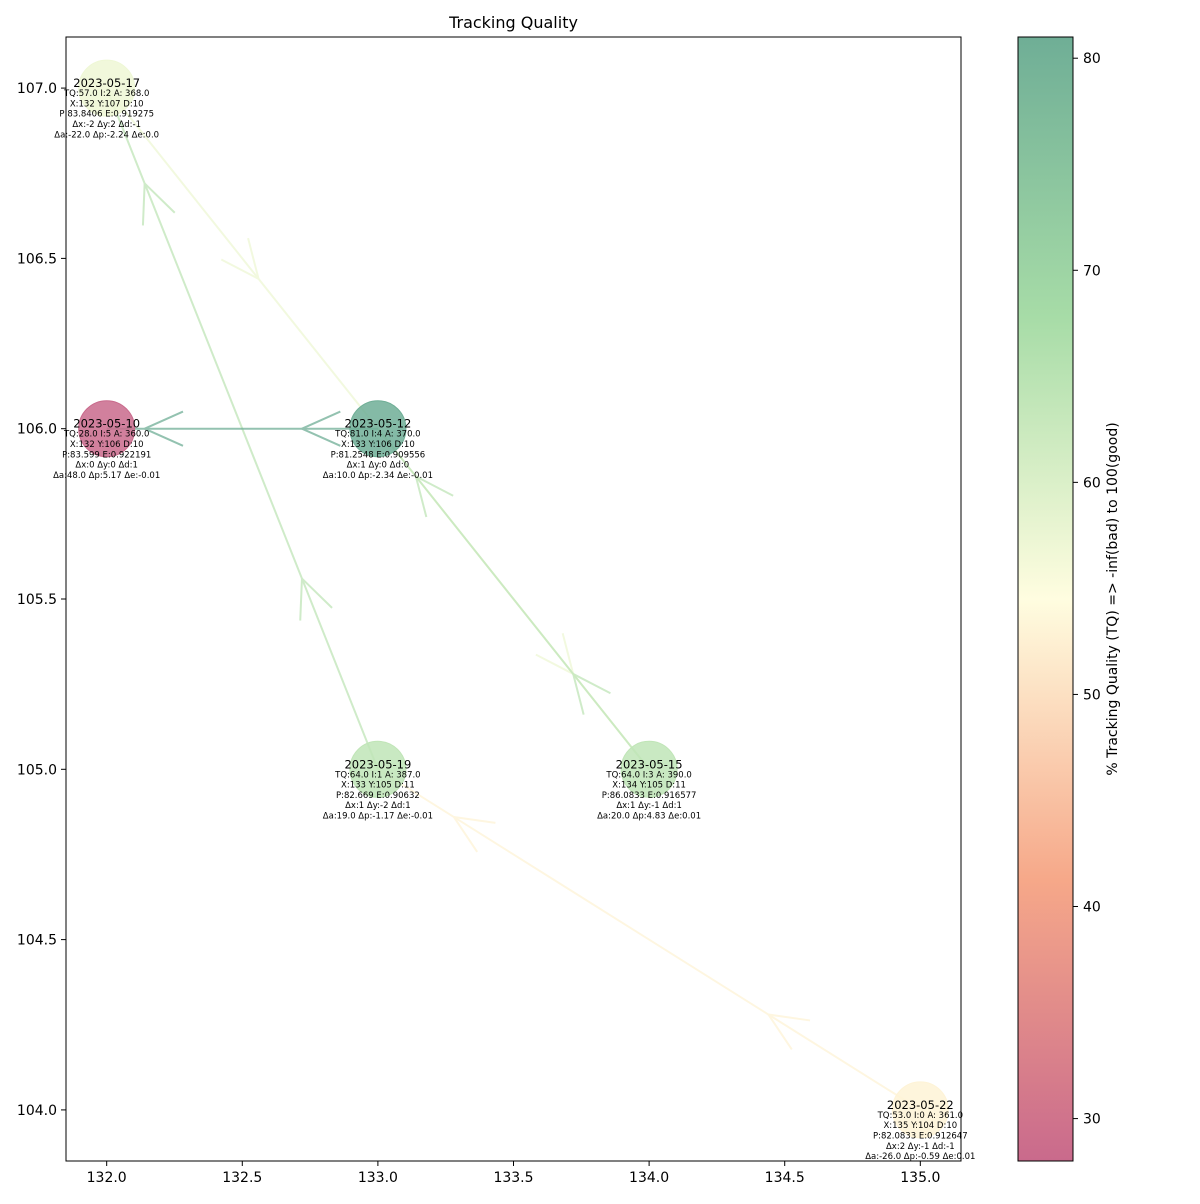  I want to click on x-tick-label: 133.5, so click(513, 1178).